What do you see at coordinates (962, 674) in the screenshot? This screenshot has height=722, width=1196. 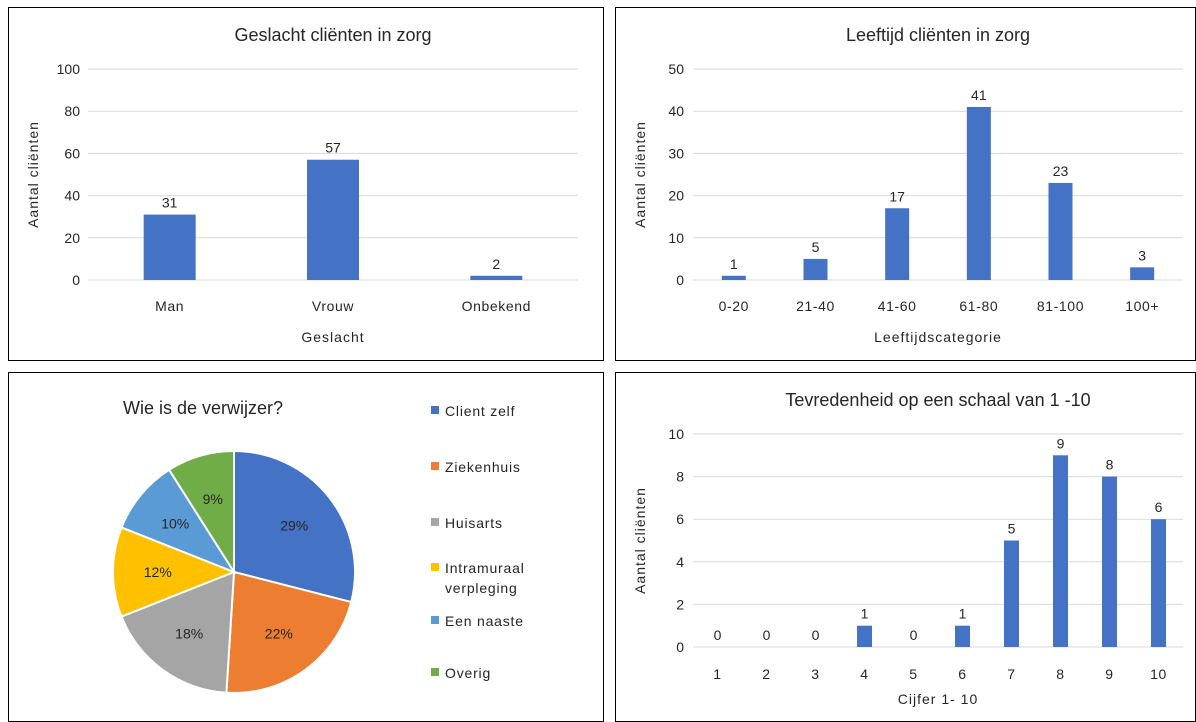 I see `x-tick-label-6: 6` at bounding box center [962, 674].